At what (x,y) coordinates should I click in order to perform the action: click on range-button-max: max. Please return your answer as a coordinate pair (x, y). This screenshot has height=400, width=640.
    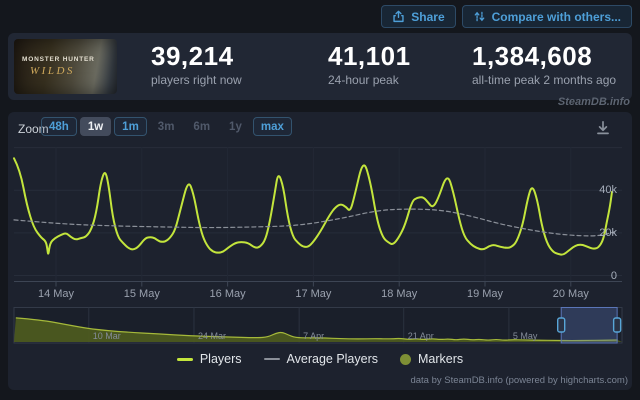
    Looking at the image, I should click on (272, 126).